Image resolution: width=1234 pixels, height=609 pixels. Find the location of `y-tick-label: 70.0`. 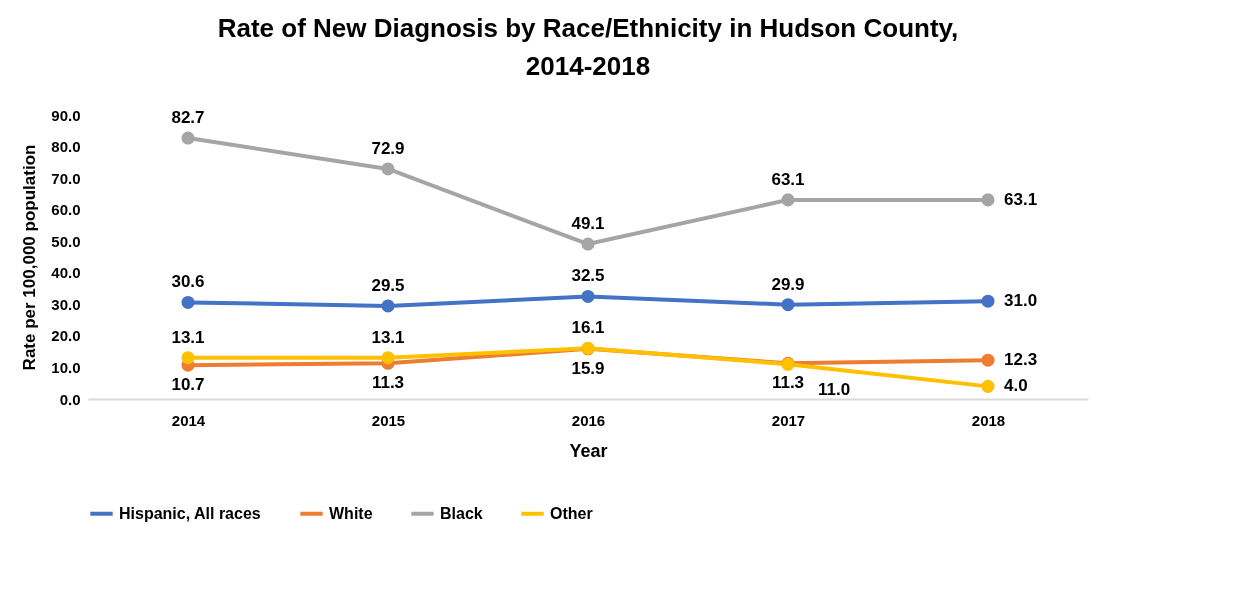

y-tick-label: 70.0 is located at coordinates (66, 178).